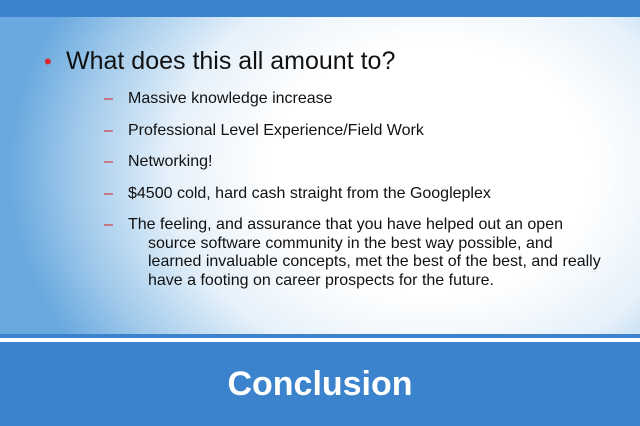 This screenshot has width=640, height=426. What do you see at coordinates (354, 162) in the screenshot?
I see `sub-bullet-item: – Networking!` at bounding box center [354, 162].